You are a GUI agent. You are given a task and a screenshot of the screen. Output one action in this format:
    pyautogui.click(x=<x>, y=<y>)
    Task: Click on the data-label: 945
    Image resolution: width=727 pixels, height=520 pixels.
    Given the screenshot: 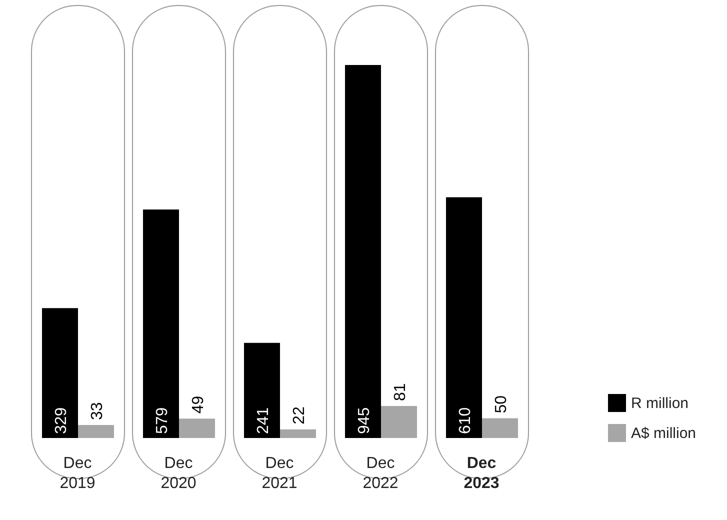 What is the action you would take?
    pyautogui.click(x=364, y=420)
    